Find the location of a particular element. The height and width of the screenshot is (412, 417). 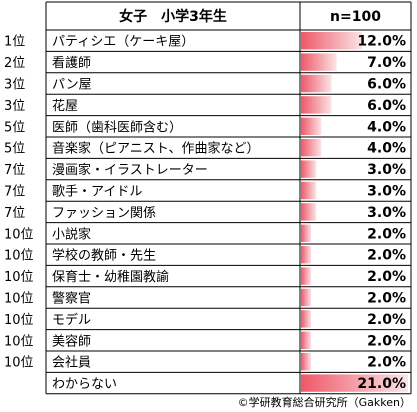

occupation-label: パン屋 is located at coordinates (72, 85).